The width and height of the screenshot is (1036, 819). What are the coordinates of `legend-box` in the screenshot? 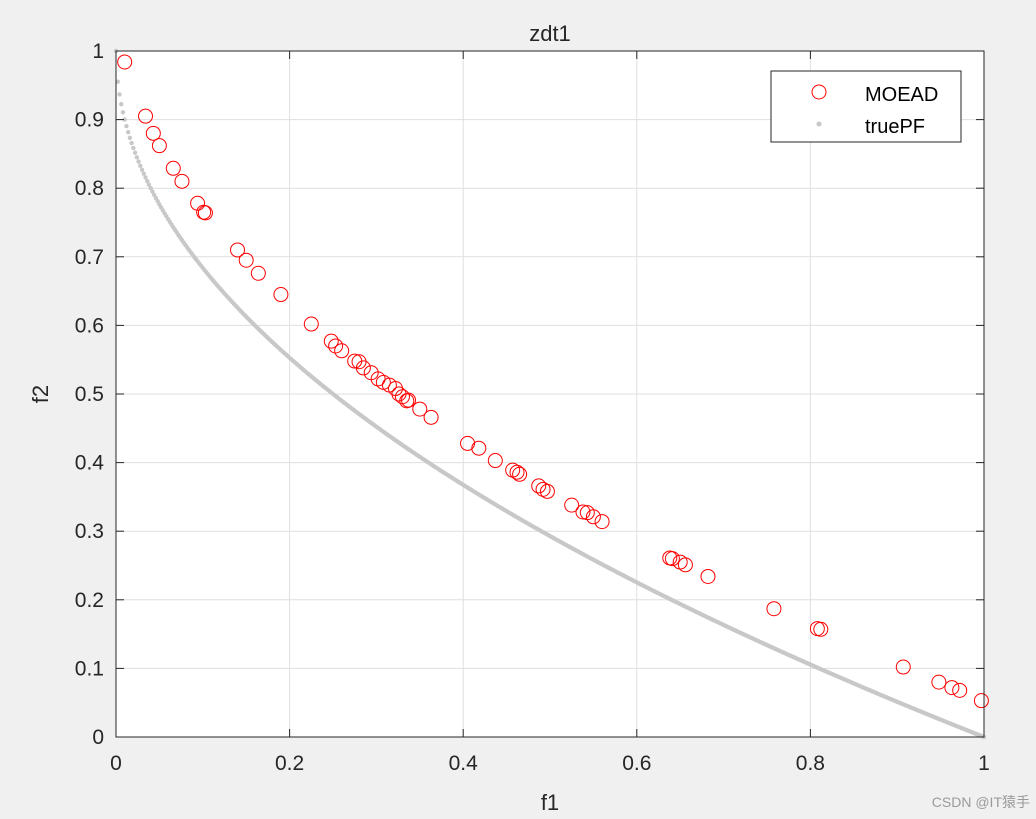 It's located at (866, 106).